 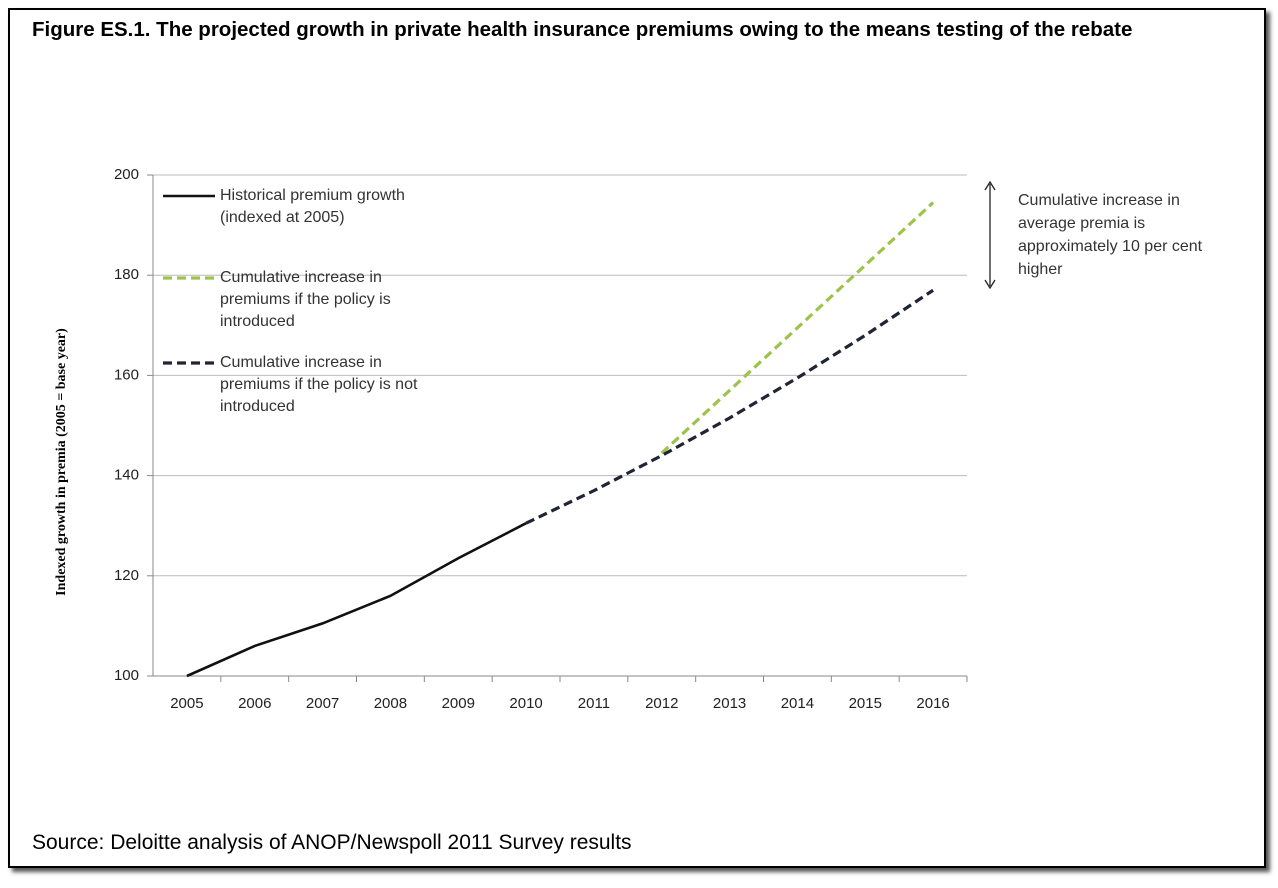 I want to click on y-tick-label: 140, so click(x=126, y=475).